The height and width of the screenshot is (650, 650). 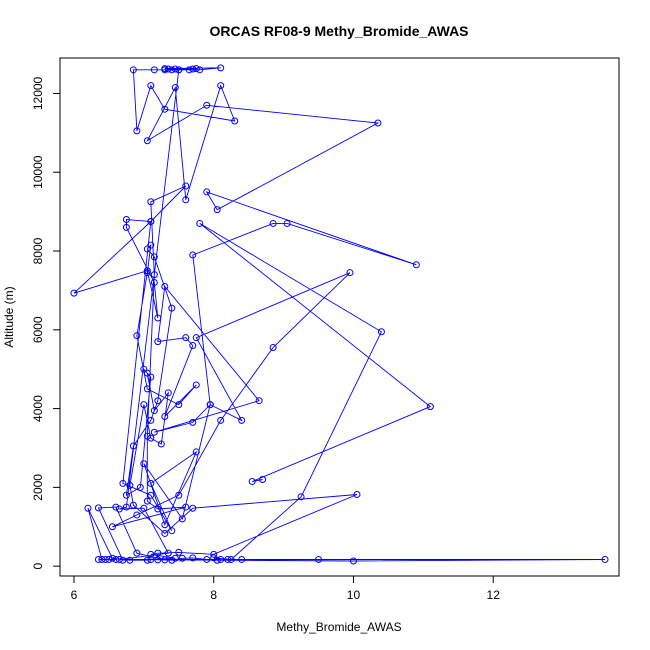 I want to click on y-tick-label: 2000, so click(x=38, y=487).